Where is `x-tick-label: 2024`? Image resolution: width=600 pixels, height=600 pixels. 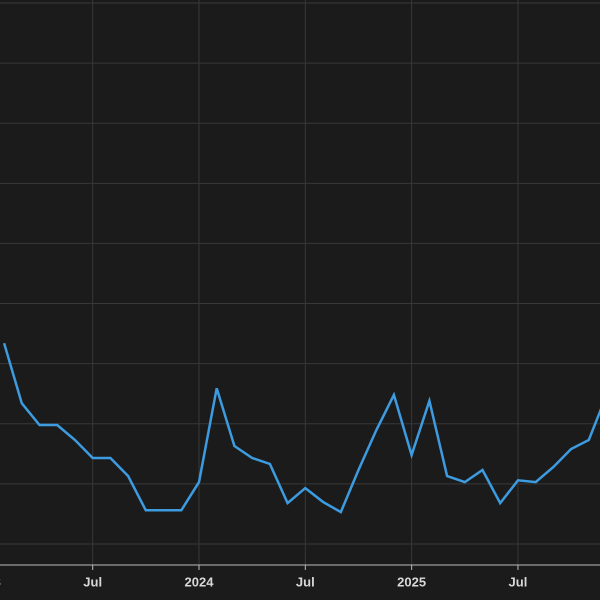 x-tick-label: 2024 is located at coordinates (200, 581).